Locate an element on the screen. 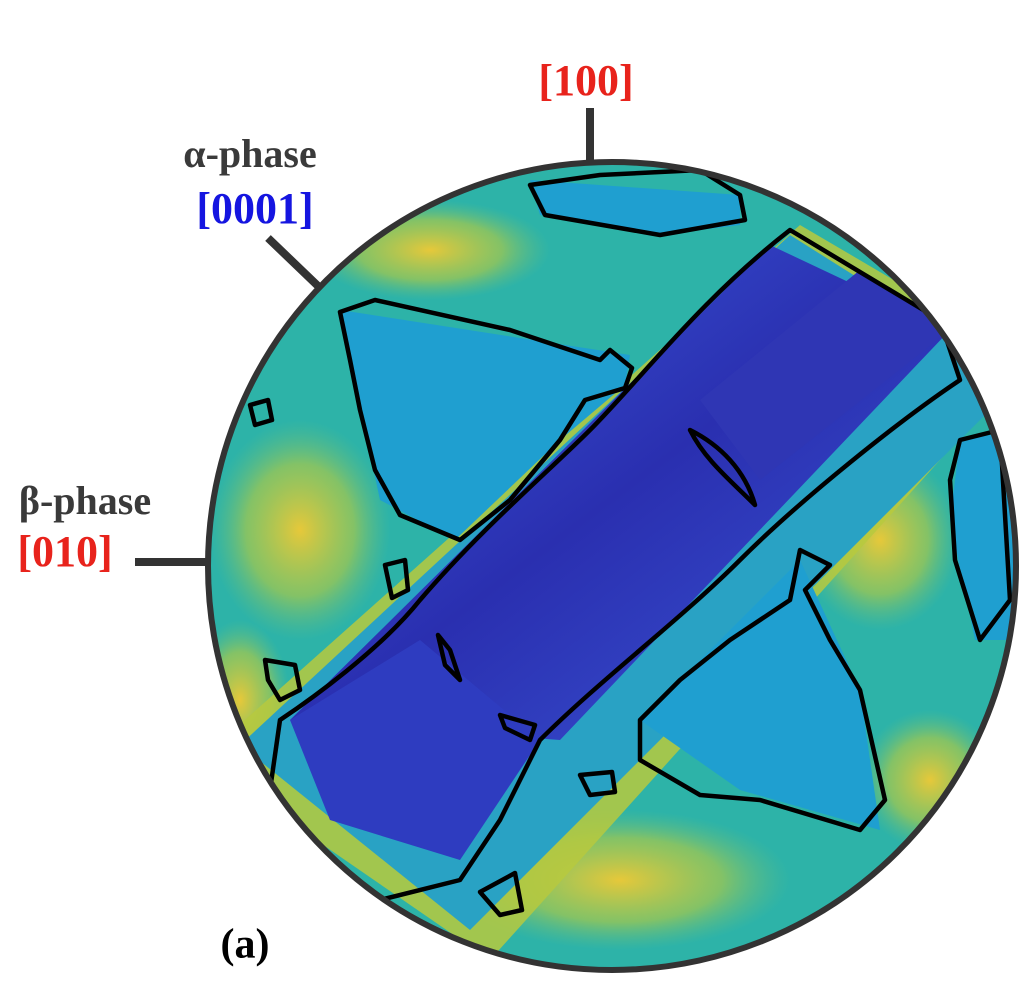 This screenshot has height=1001, width=1024. panel-label: (a) is located at coordinates (245, 945).